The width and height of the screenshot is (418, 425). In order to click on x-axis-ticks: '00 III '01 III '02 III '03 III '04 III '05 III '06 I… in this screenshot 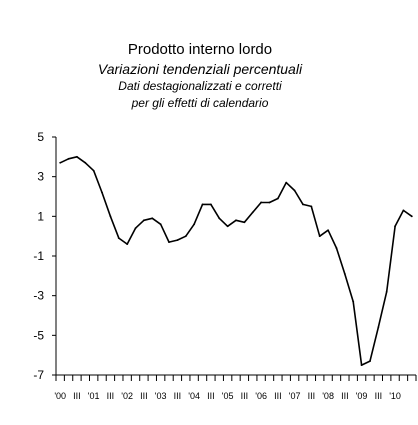, I will do `click(235, 388)`.